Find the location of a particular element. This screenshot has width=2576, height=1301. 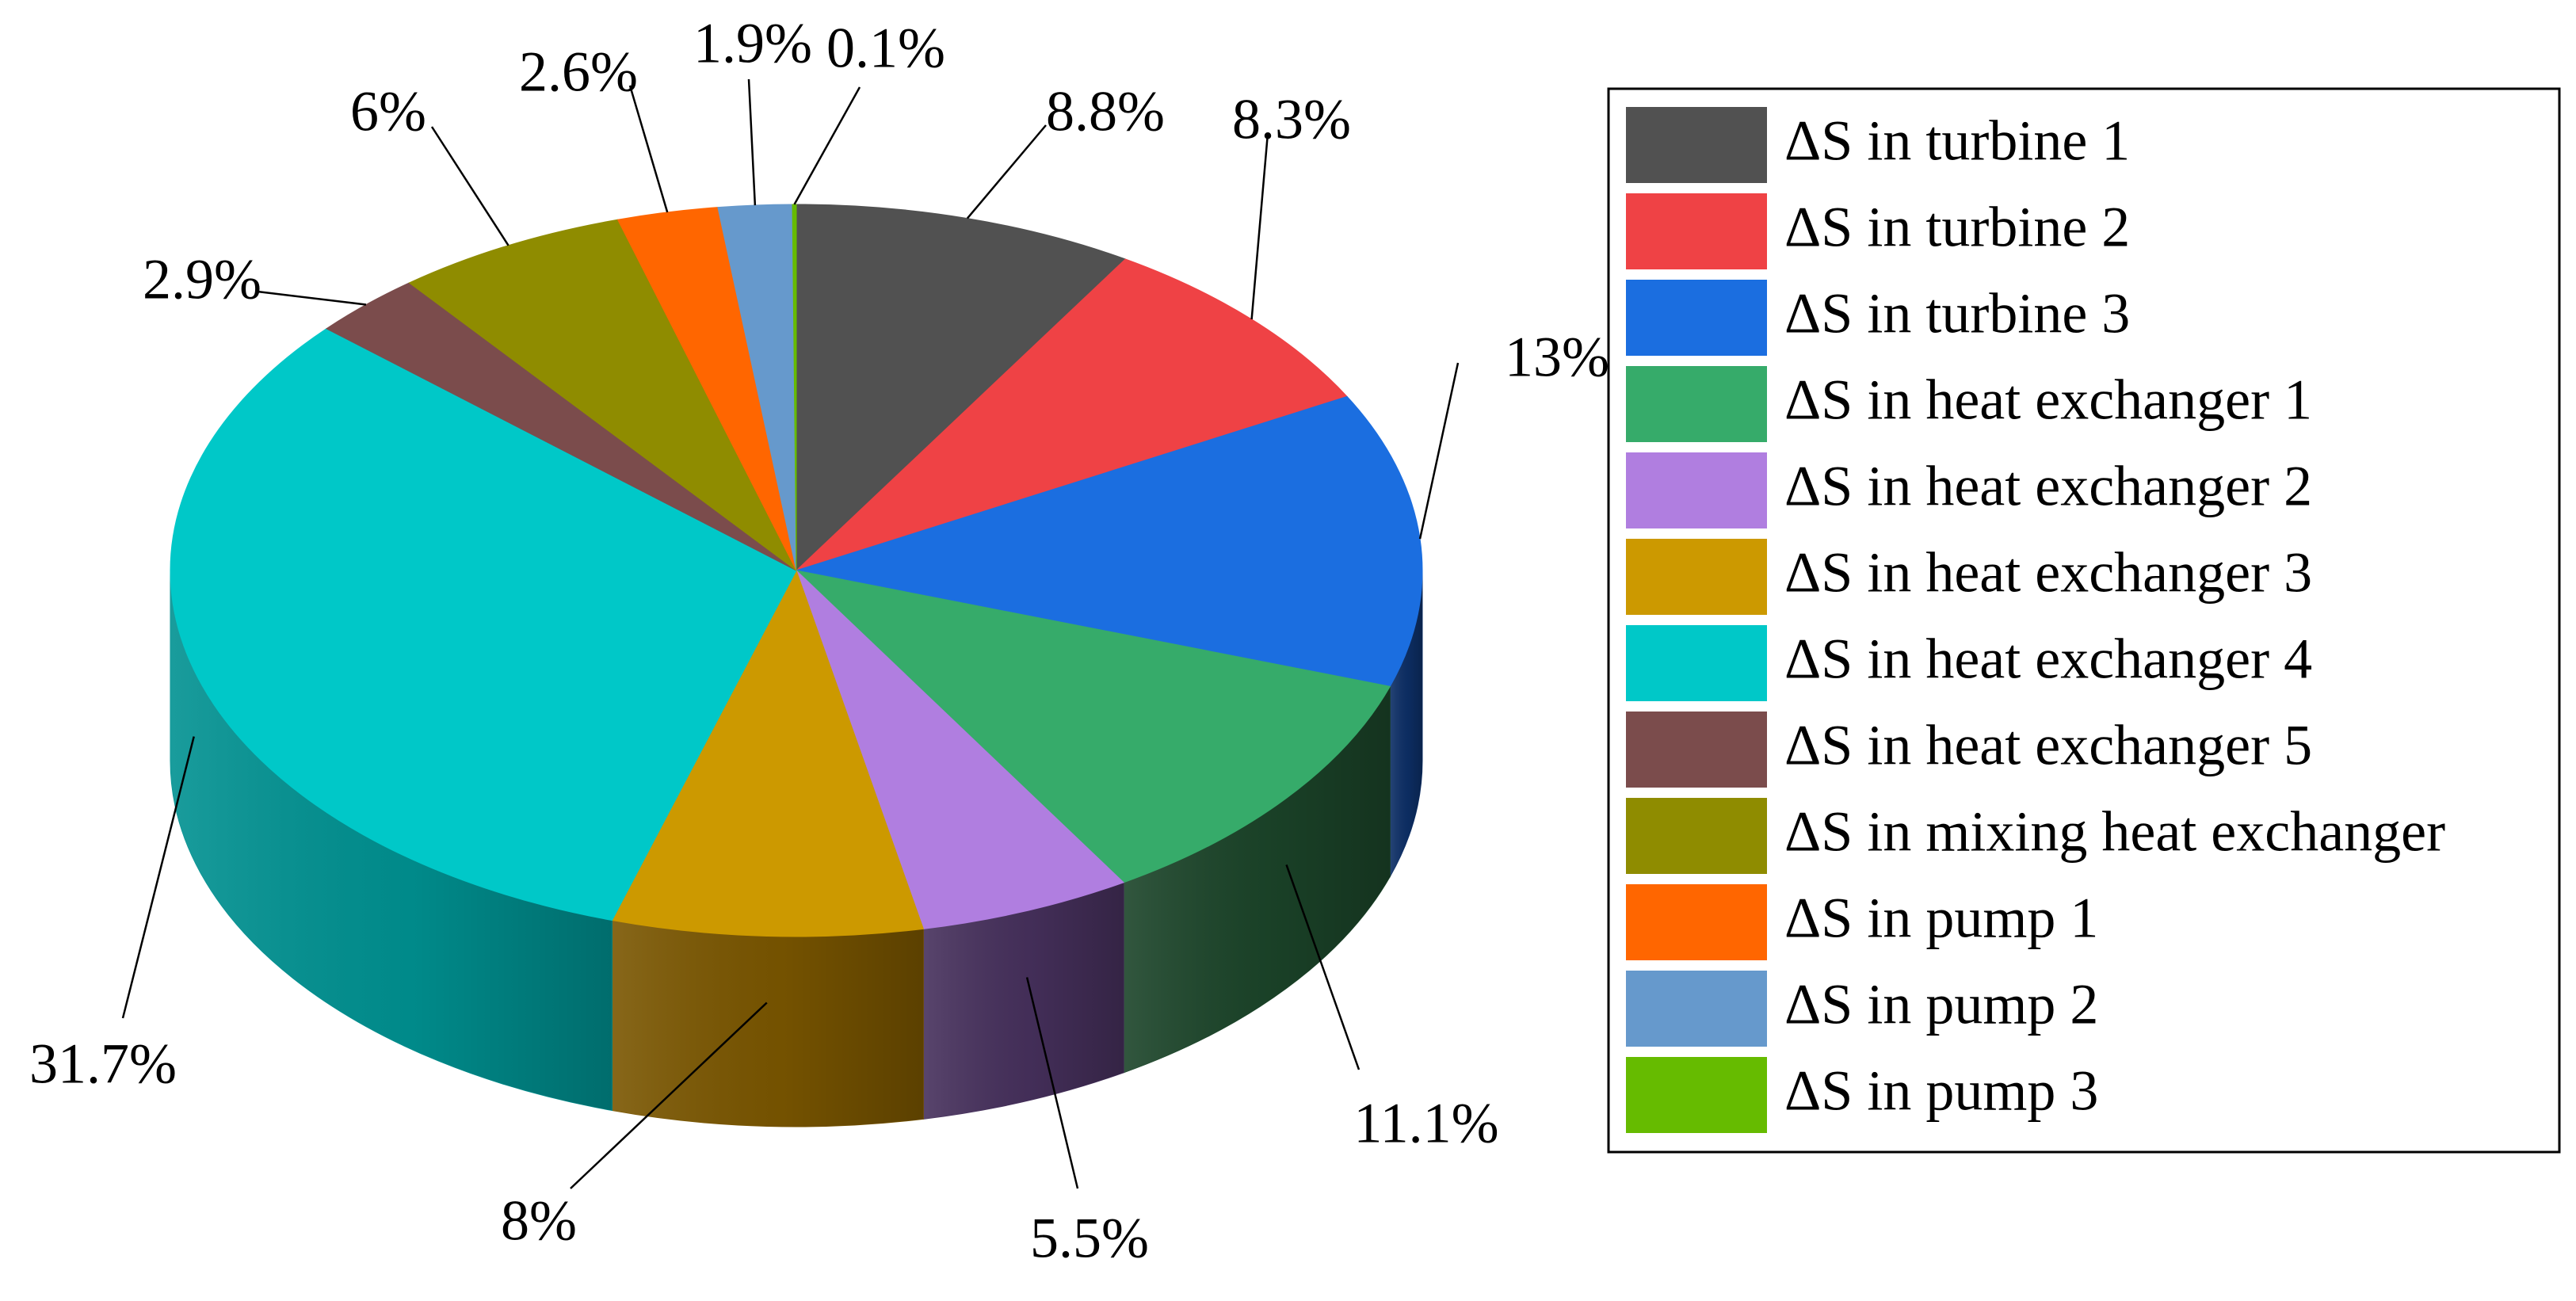

legend-label-s-in-heat-exchanger-3: ΔS in heat exchanger 3 is located at coordinates (2048, 573).